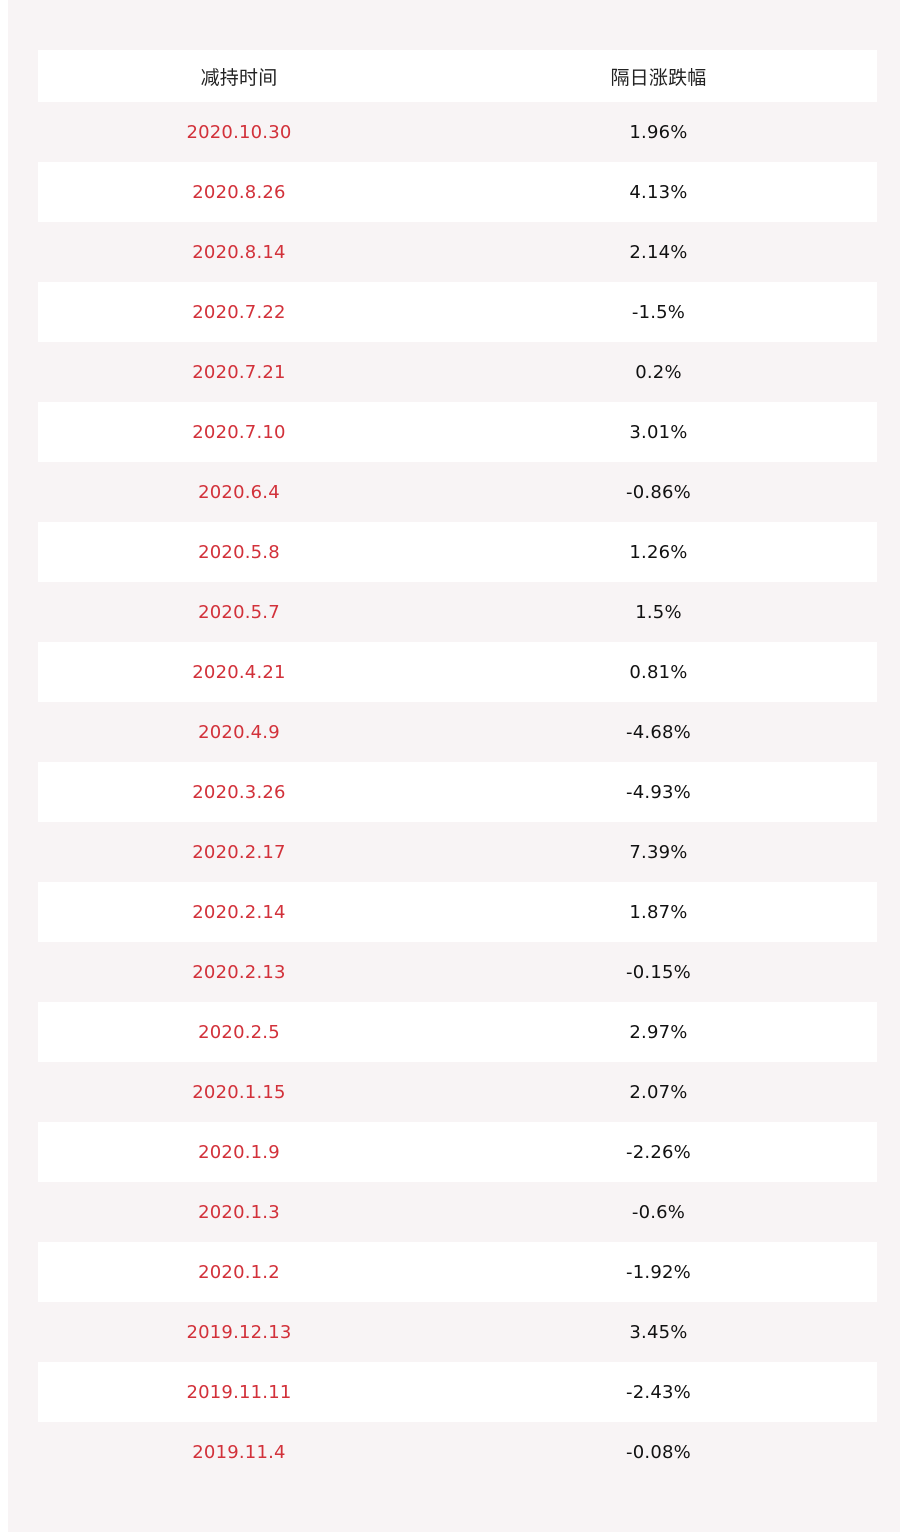 The width and height of the screenshot is (900, 1532). What do you see at coordinates (239, 132) in the screenshot?
I see `reduction-date-cell: 2020.10.30` at bounding box center [239, 132].